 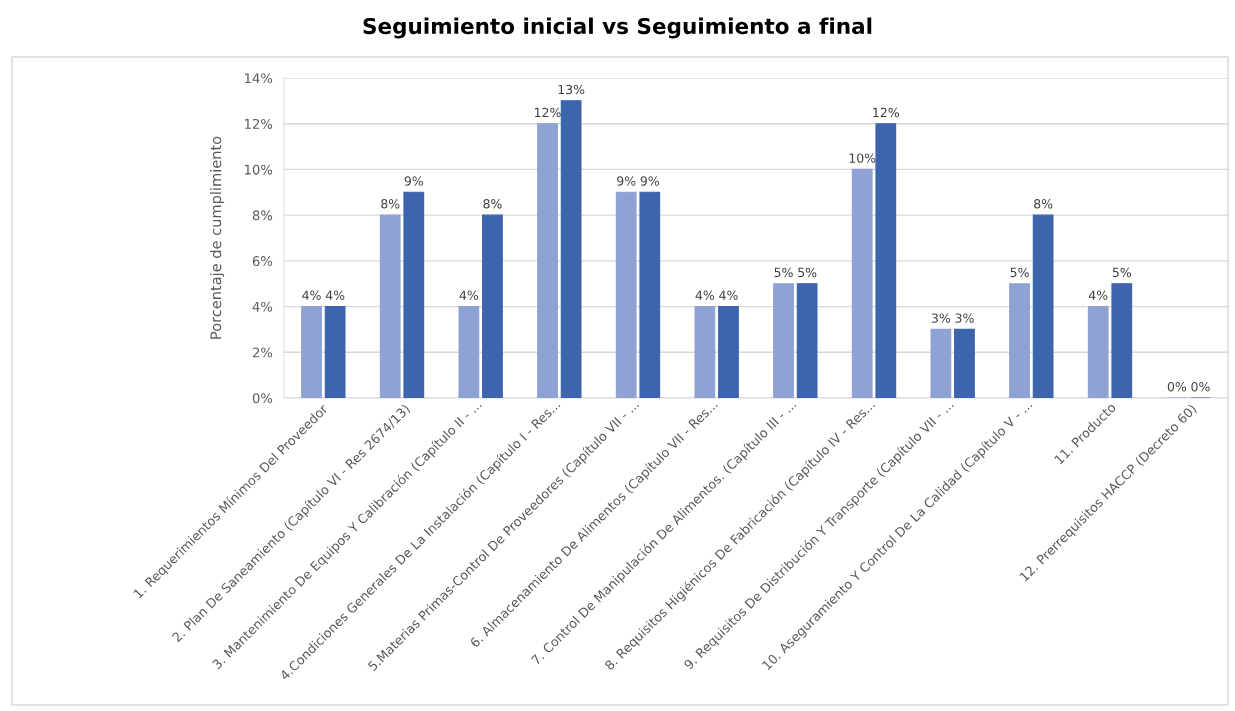 What do you see at coordinates (262, 398) in the screenshot?
I see `y-tick-label: 0%` at bounding box center [262, 398].